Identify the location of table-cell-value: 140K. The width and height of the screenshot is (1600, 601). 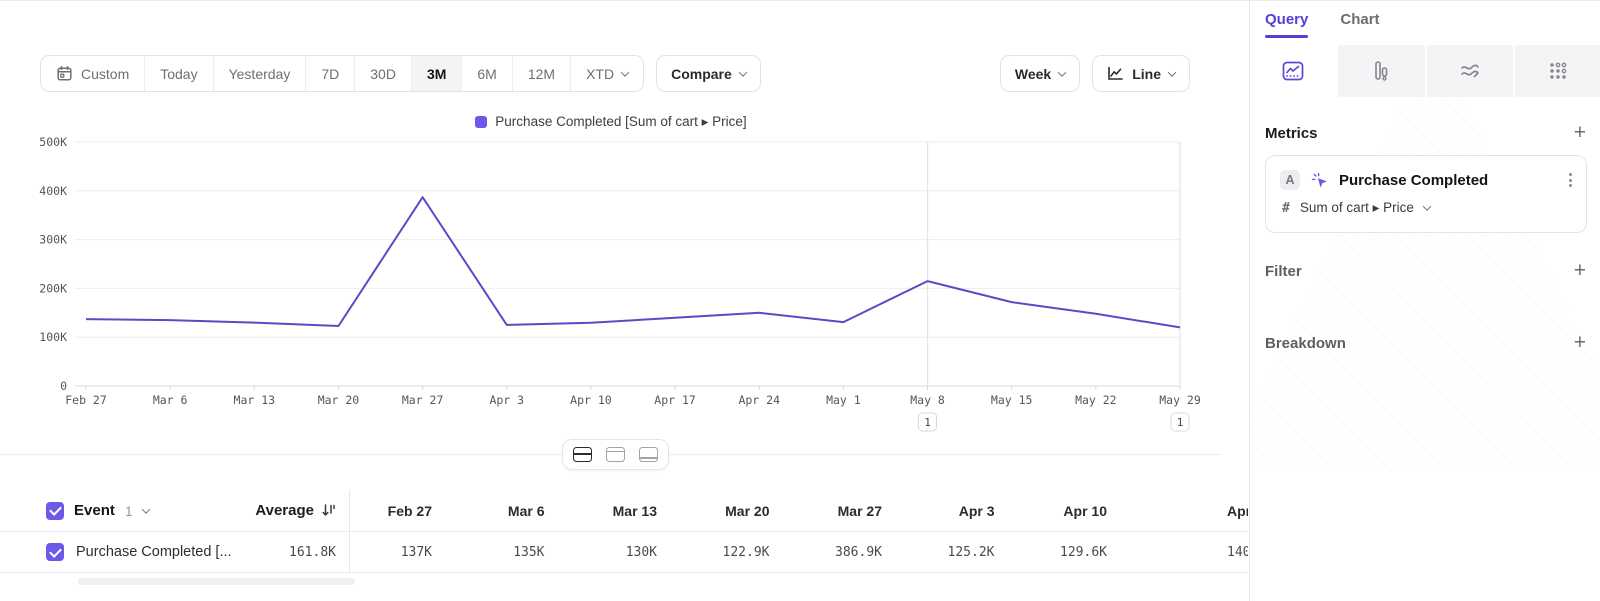
(1237, 552).